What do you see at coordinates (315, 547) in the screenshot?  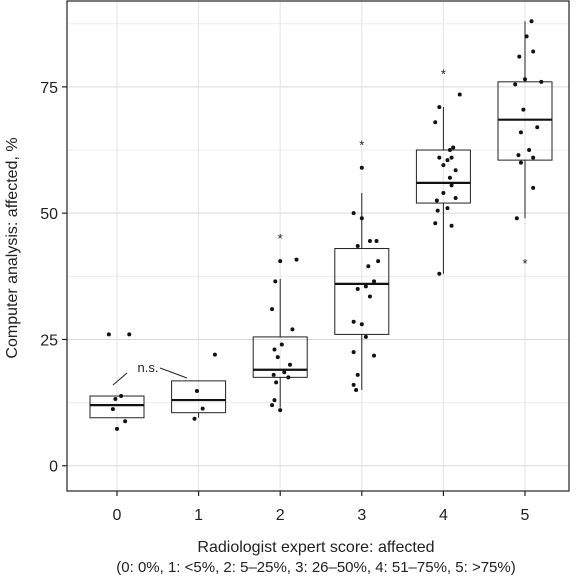 I see `x-axis-title: Radiologist expert score: affected` at bounding box center [315, 547].